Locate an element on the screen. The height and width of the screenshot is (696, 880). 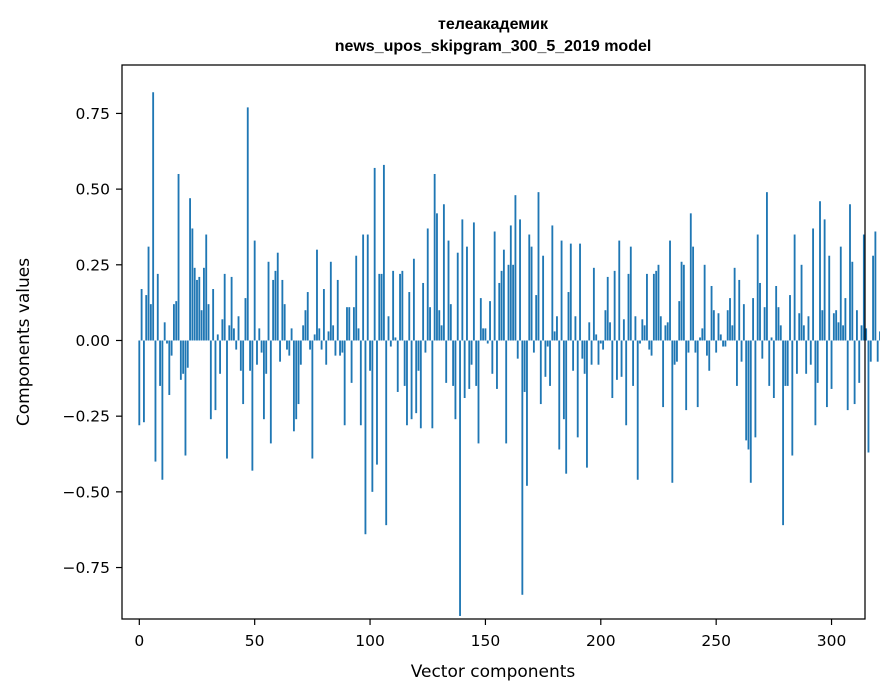
y-tick-label: 0.00 is located at coordinates (92, 341).